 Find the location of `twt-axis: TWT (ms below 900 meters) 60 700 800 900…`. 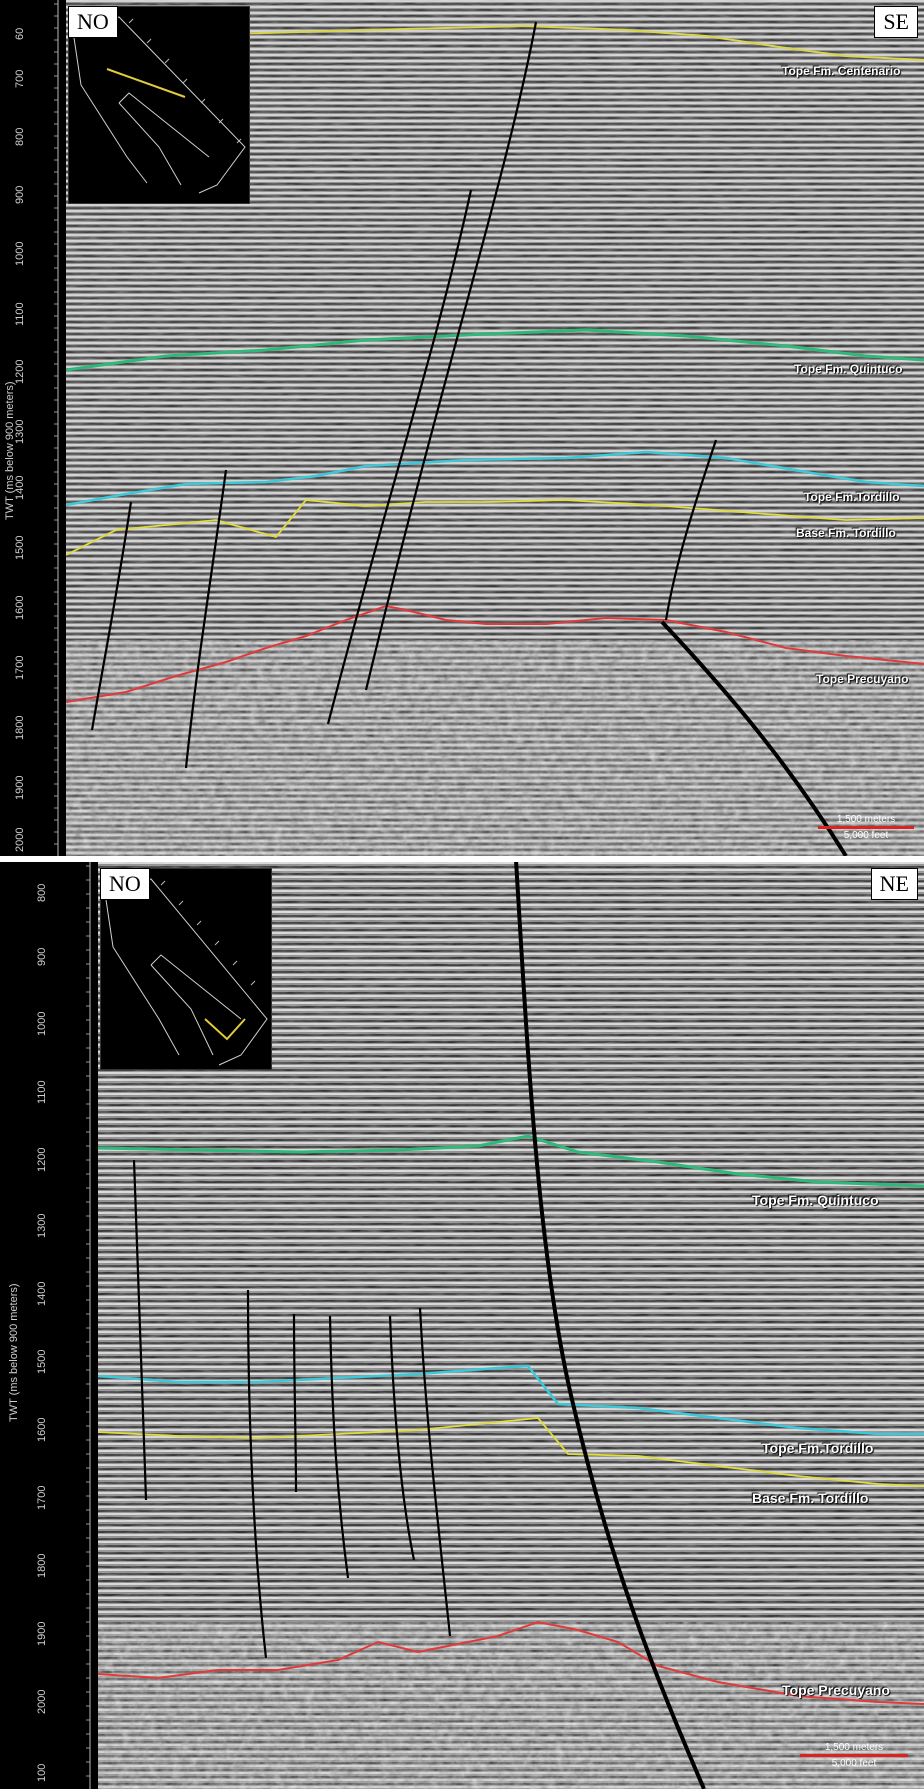

twt-axis: TWT (ms below 900 meters) 60 700 800 900… is located at coordinates (33, 428).